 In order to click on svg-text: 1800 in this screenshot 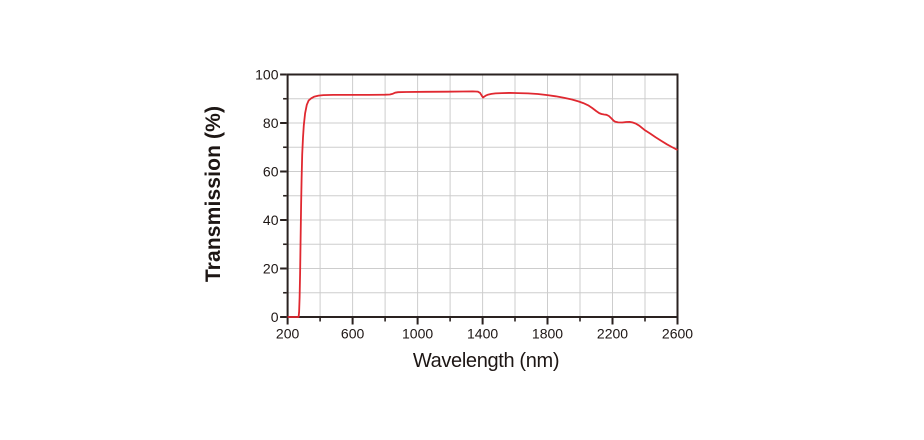, I will do `click(547, 334)`.